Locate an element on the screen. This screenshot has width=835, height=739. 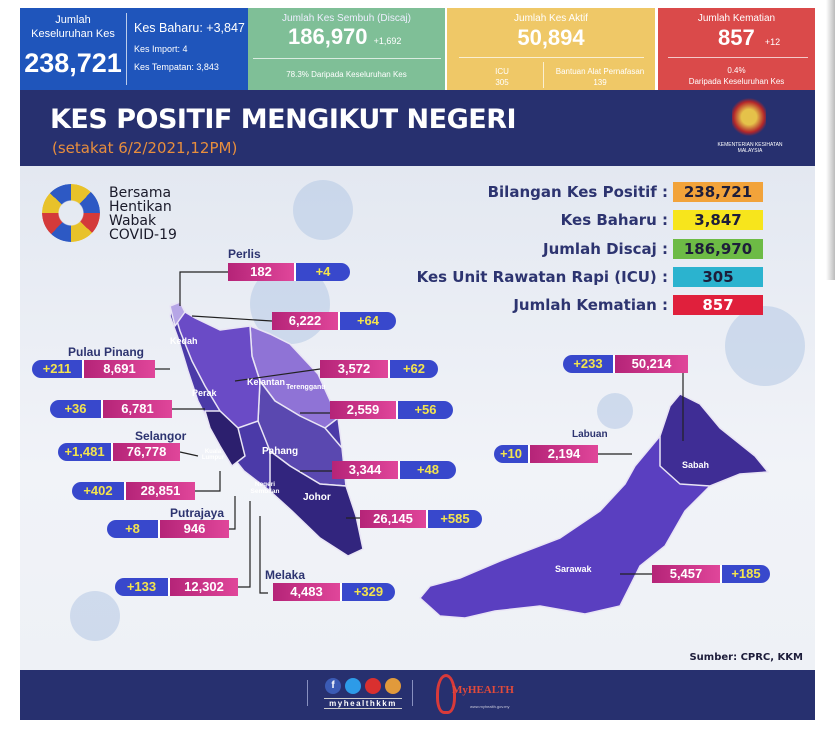
ministry-name: KEMENTERIAN KESIHATAN MALAYSIA is located at coordinates (750, 148).